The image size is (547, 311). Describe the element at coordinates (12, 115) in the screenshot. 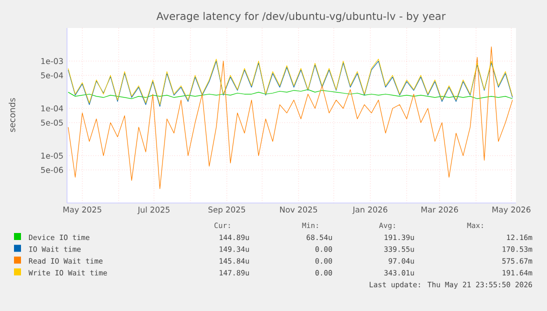

I see `y-axis-title: seconds` at that location.